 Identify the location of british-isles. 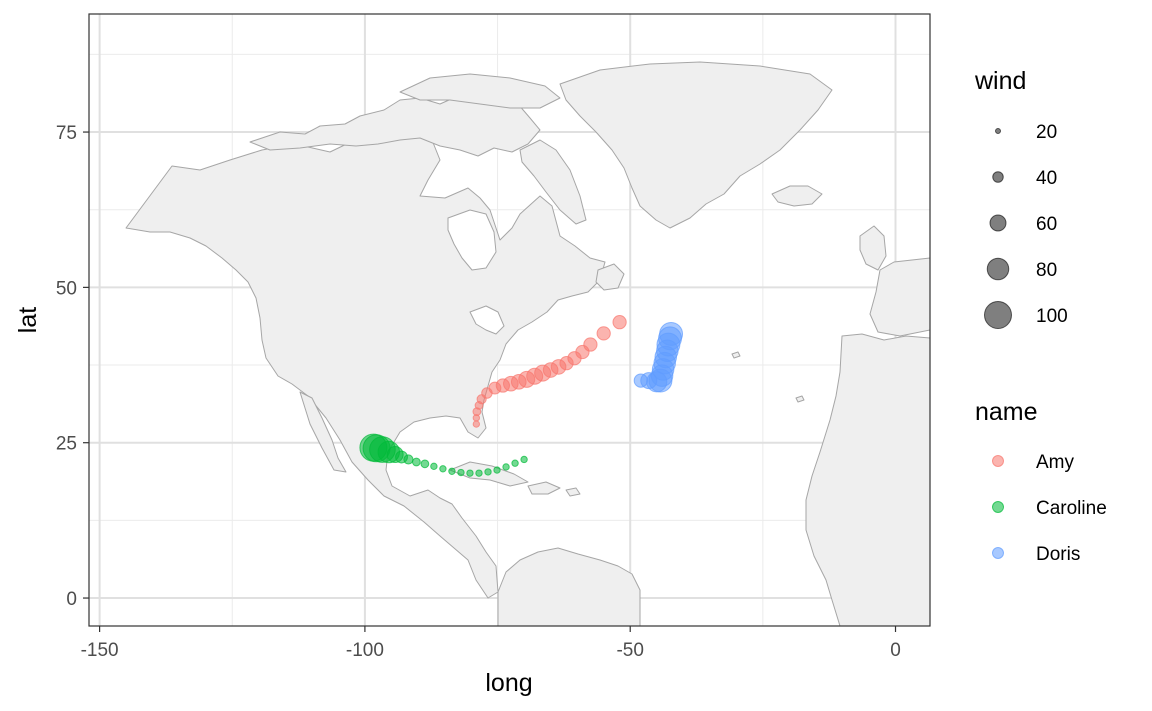
(873, 248).